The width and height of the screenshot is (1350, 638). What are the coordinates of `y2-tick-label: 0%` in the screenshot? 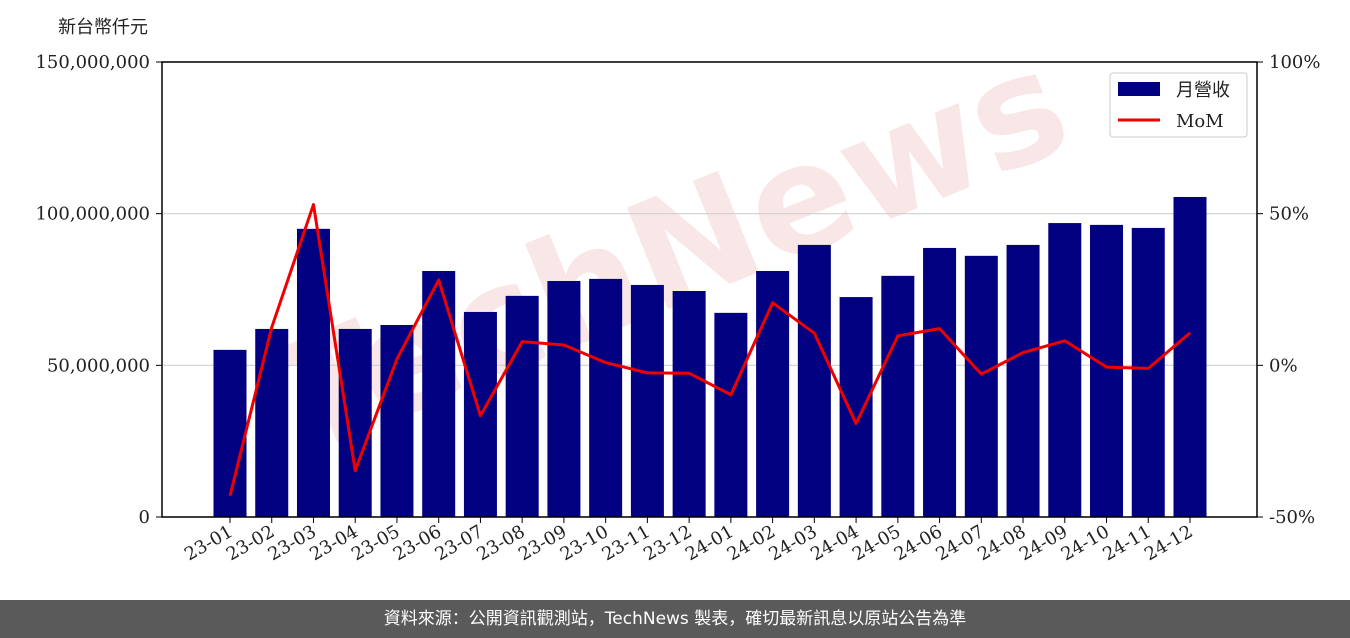 It's located at (1283, 365).